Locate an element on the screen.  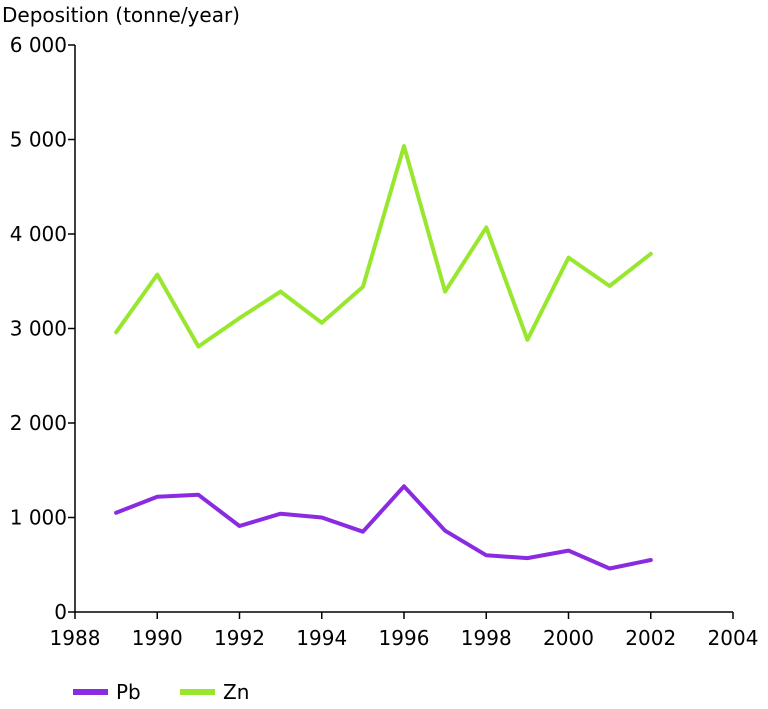
x-tick-label: 1990 is located at coordinates (157, 638).